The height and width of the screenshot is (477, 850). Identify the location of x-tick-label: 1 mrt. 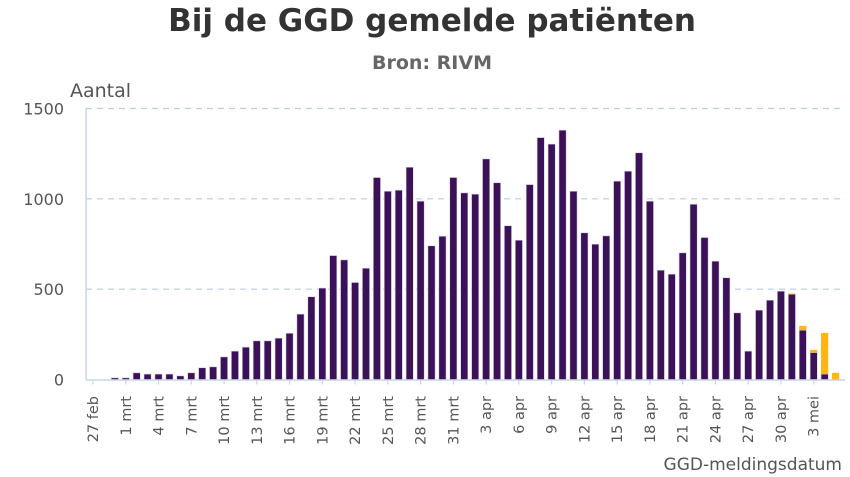
(127, 416).